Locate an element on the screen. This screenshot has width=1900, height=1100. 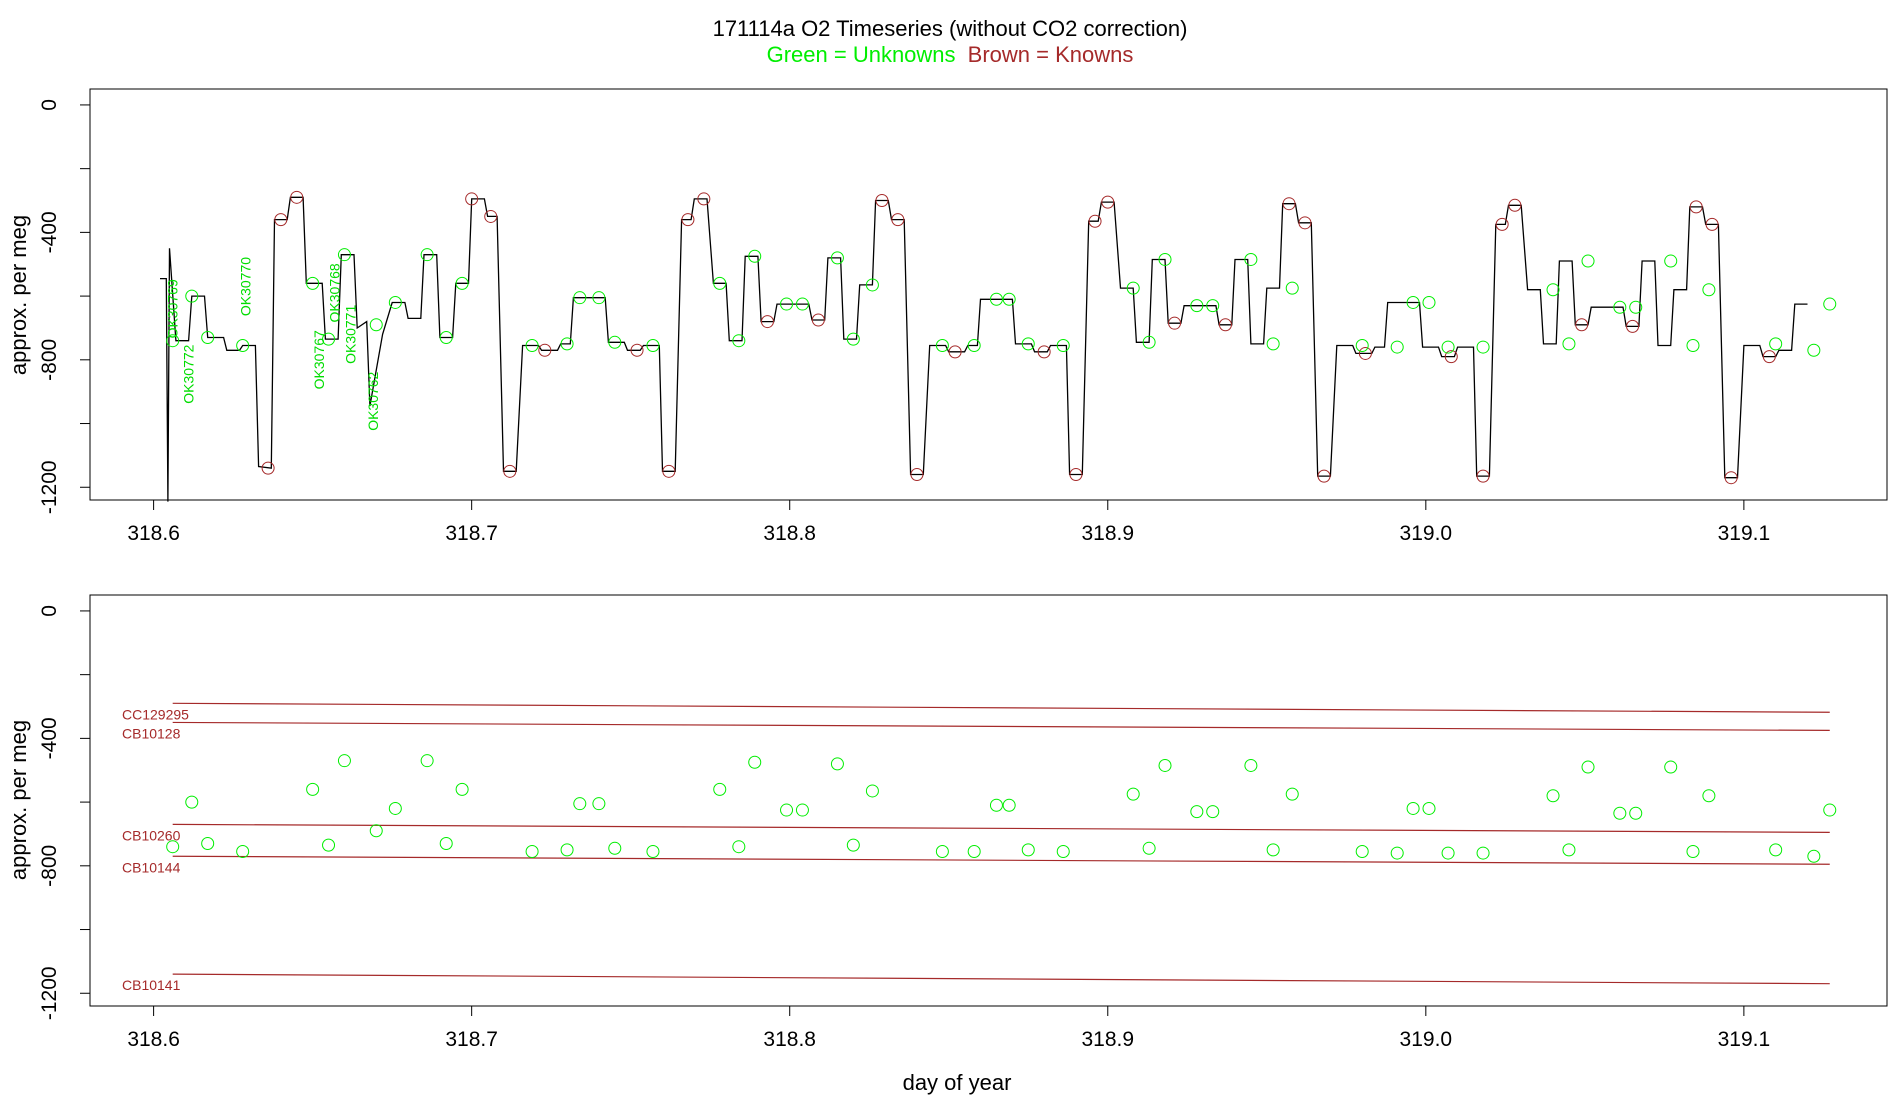
reference-line is located at coordinates (1001, 707).